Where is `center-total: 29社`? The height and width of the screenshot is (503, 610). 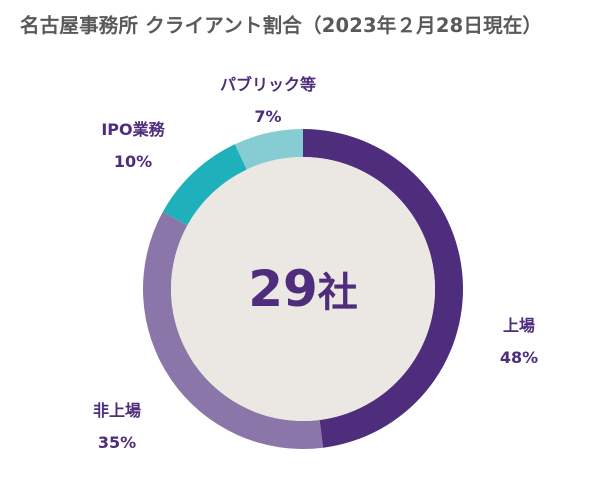 center-total: 29社 is located at coordinates (303, 289).